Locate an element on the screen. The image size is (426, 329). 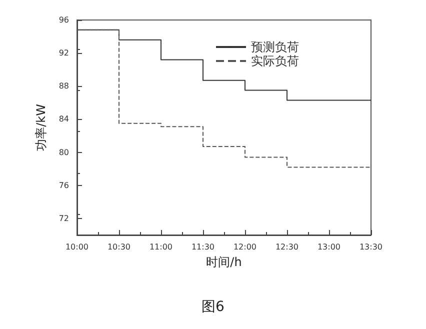
y-tick-label: 96 is located at coordinates (63, 20).